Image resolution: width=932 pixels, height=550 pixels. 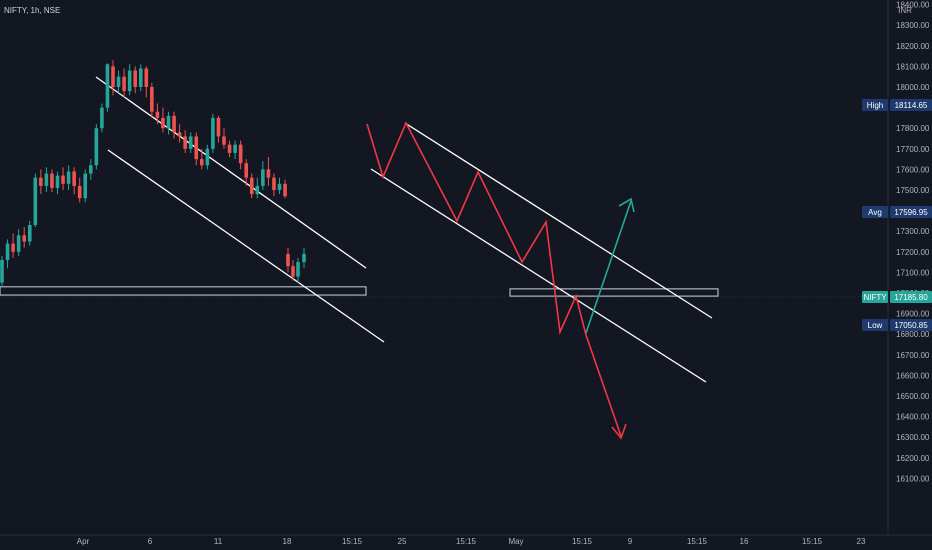 What do you see at coordinates (913, 66) in the screenshot?
I see `y-tick-label: 18100.00` at bounding box center [913, 66].